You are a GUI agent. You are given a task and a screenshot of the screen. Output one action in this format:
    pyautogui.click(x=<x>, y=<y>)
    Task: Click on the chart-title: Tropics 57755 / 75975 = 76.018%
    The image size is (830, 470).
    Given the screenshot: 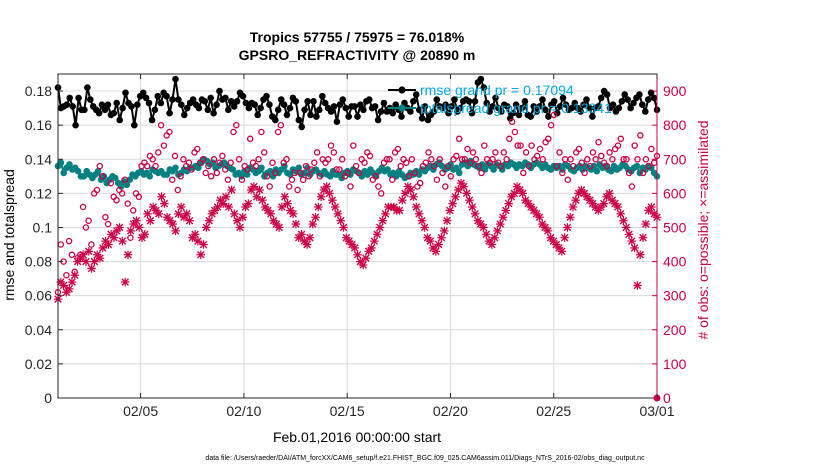 What is the action you would take?
    pyautogui.click(x=357, y=37)
    